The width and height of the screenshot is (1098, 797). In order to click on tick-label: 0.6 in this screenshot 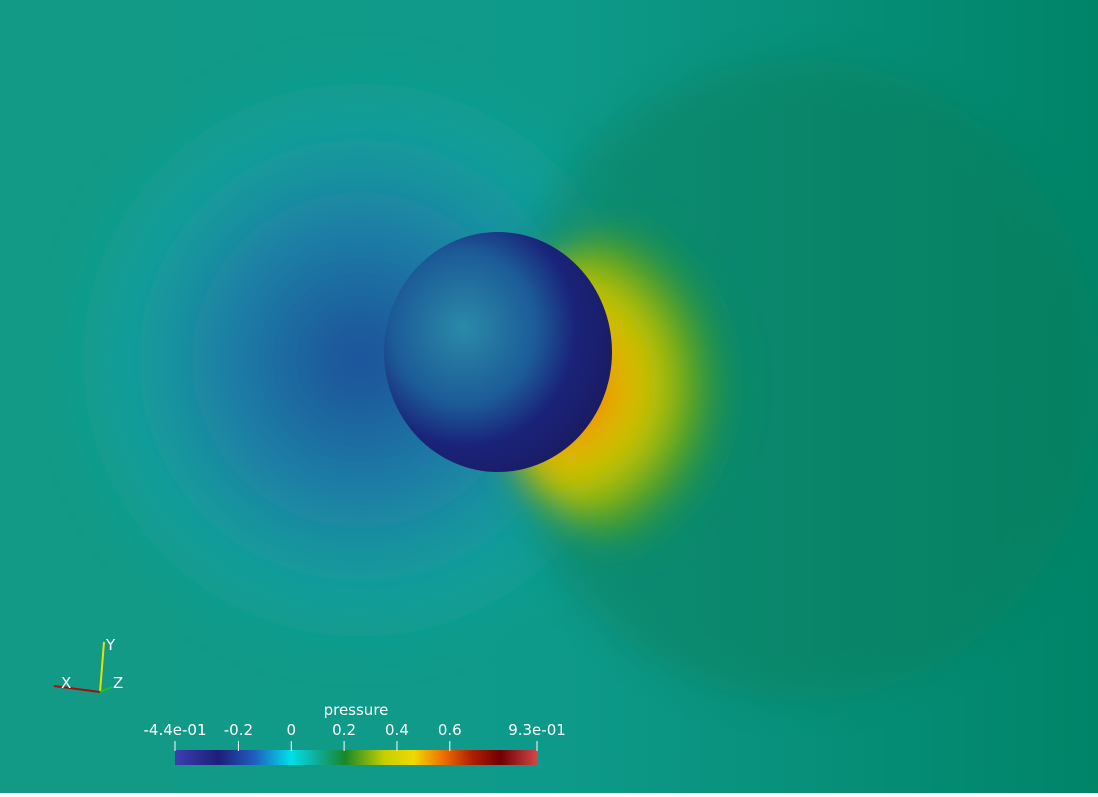, I will do `click(450, 730)`.